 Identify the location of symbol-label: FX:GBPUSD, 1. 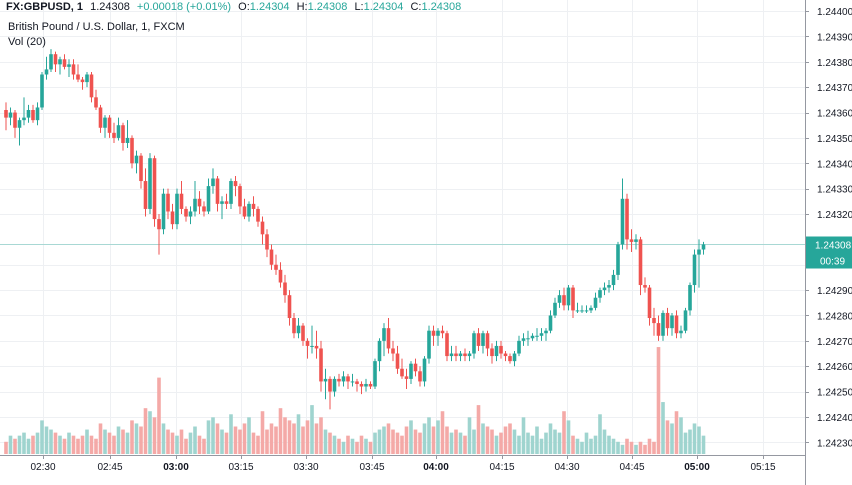
(45, 7).